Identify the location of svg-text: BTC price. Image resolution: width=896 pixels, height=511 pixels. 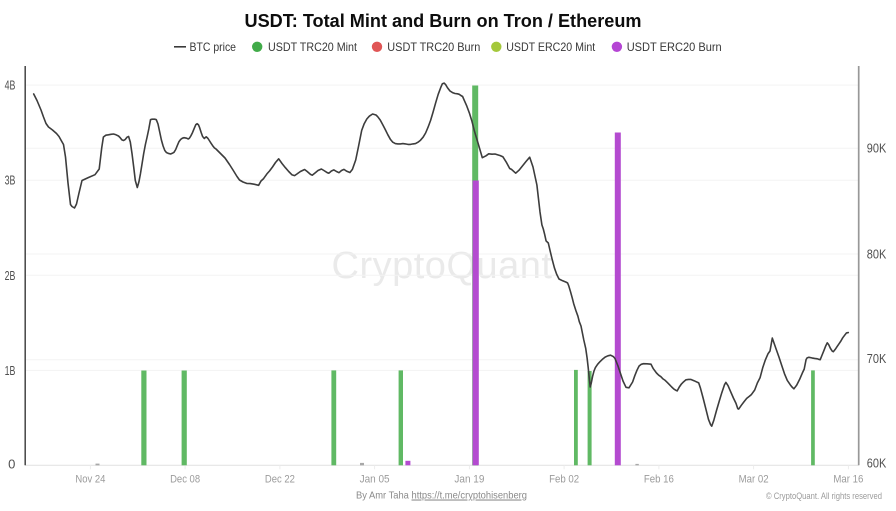
(213, 47).